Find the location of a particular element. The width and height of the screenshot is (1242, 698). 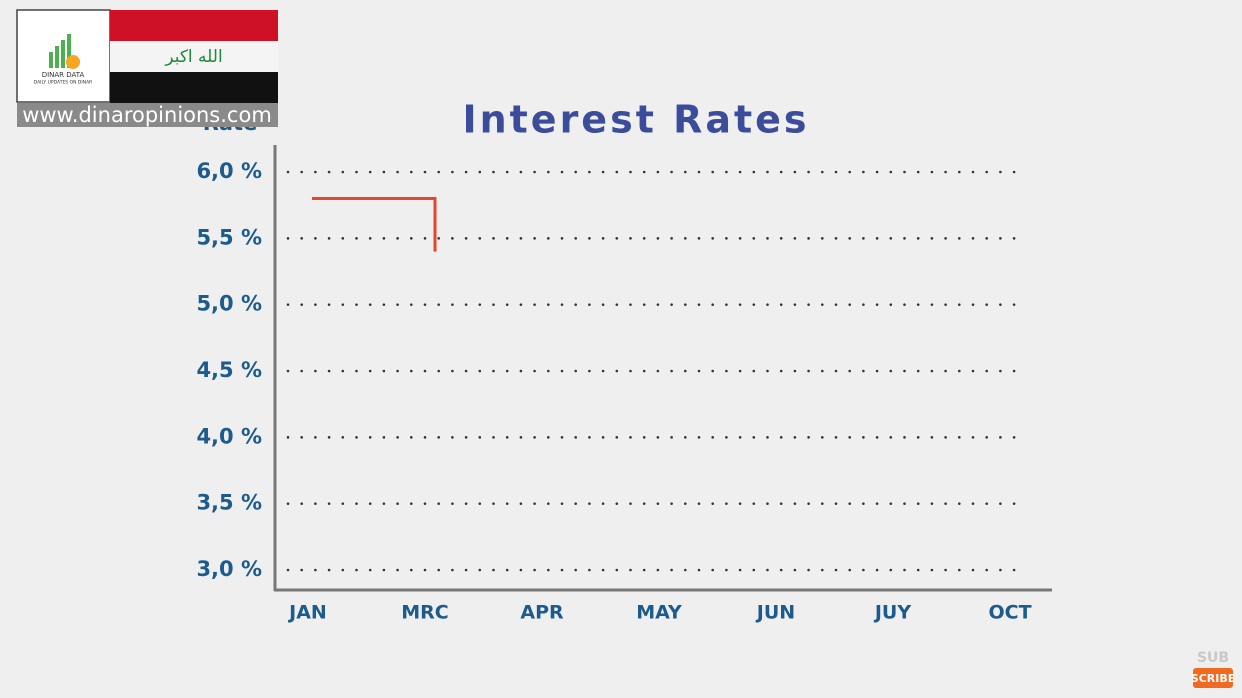

rate-line is located at coordinates (374, 224).